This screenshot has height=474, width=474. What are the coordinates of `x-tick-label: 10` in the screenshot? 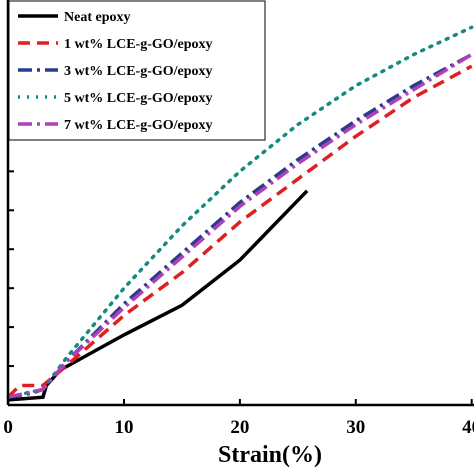 It's located at (124, 427).